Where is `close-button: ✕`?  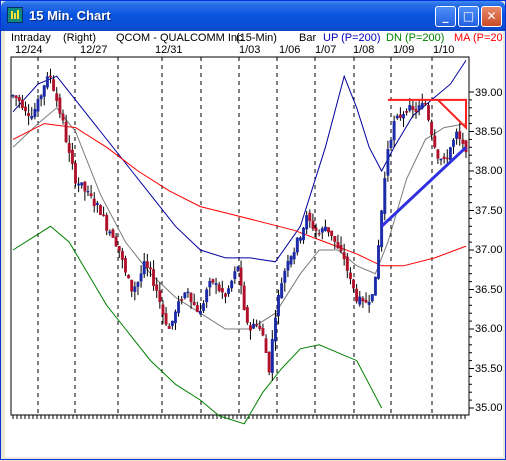
close-button: ✕ is located at coordinates (491, 16).